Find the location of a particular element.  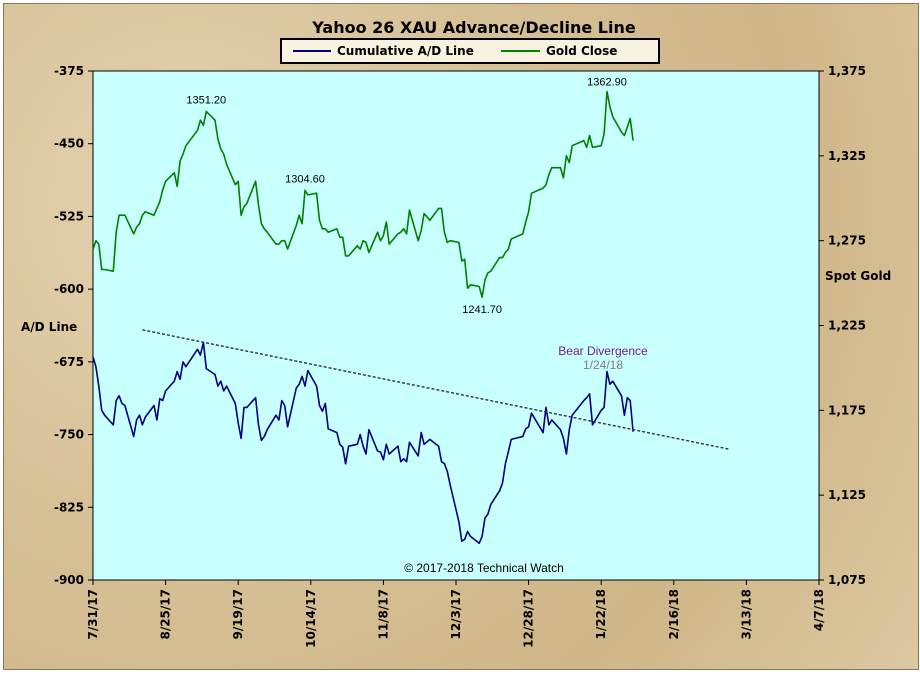

x-tick-label: 4/7/18 is located at coordinates (819, 610).